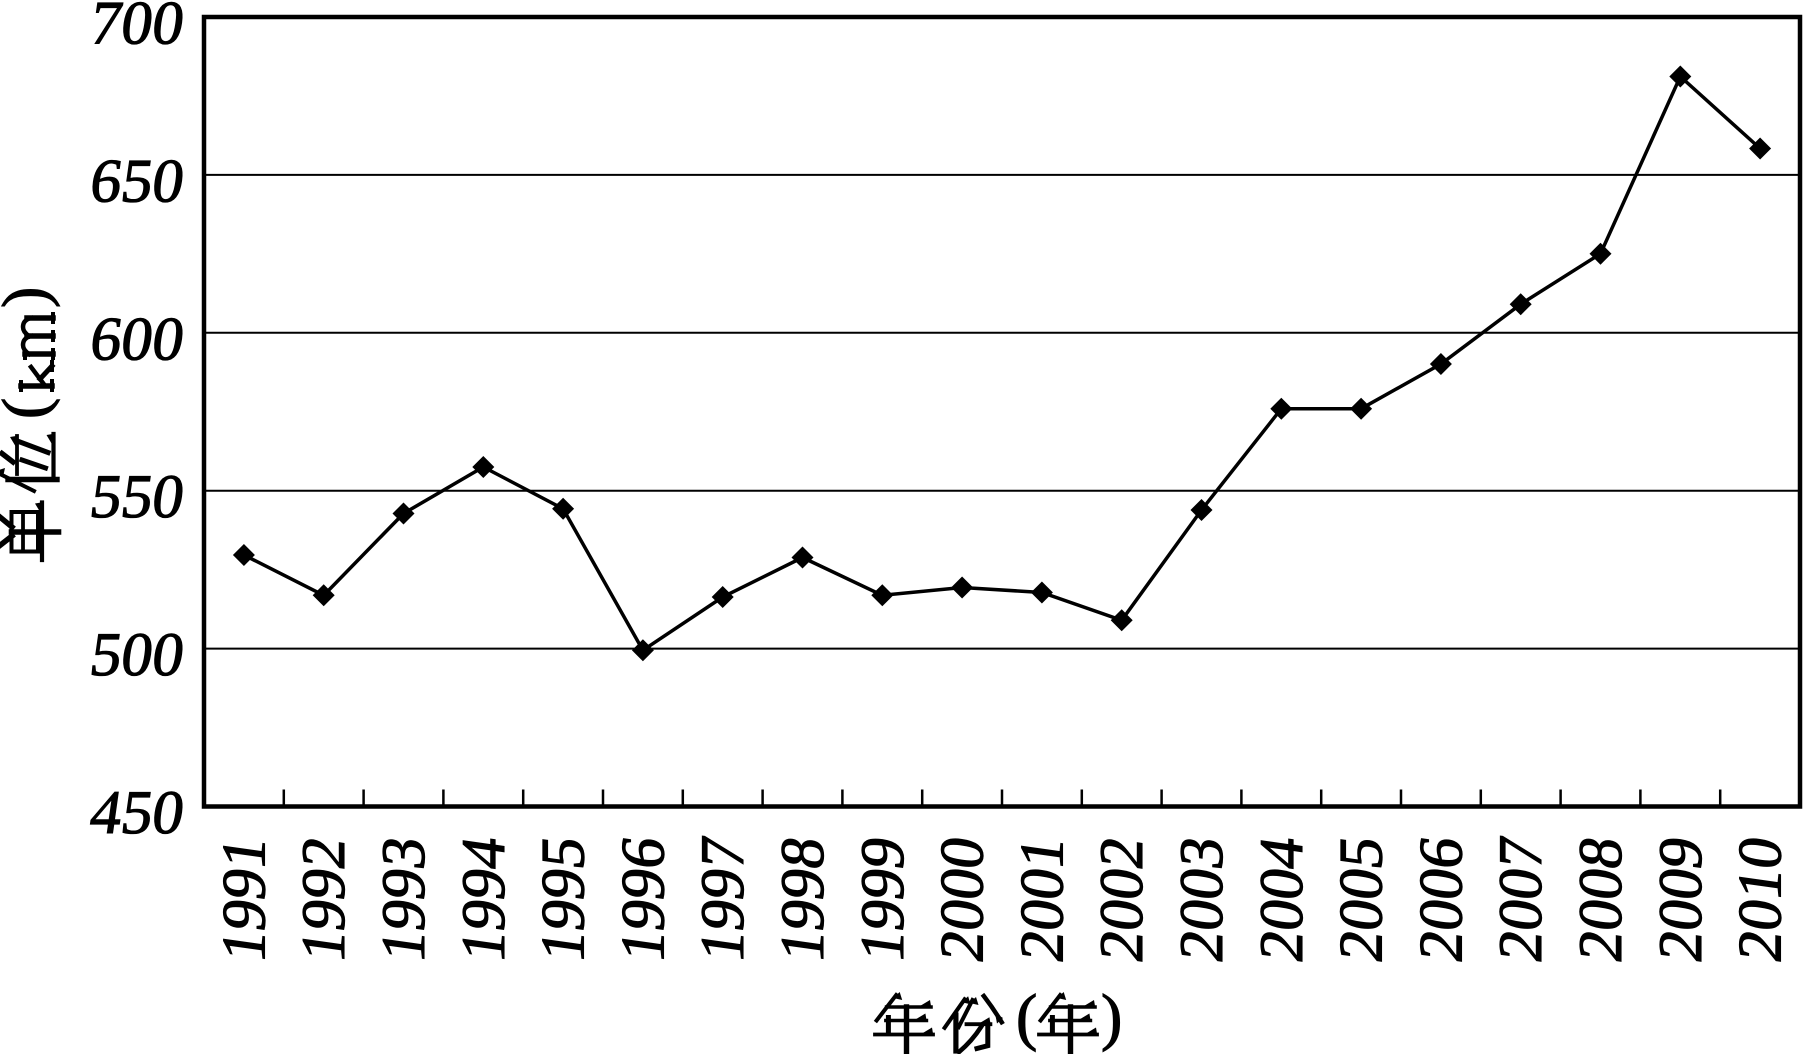  Describe the element at coordinates (1441, 899) in the screenshot. I see `svg-text: 2006` at that location.